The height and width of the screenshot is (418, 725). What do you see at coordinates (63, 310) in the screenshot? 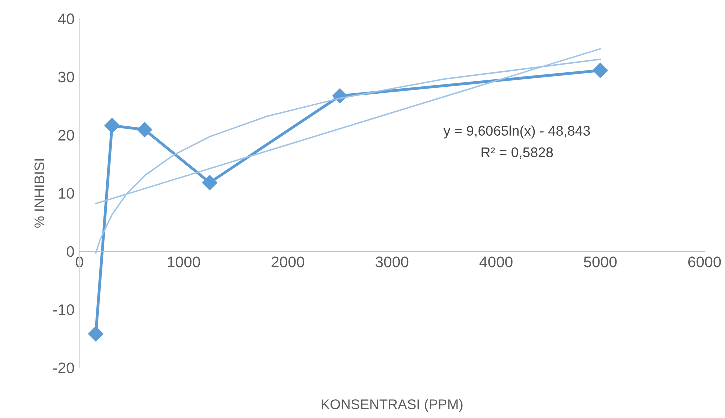
I see `y-tick-label: -10` at bounding box center [63, 310].